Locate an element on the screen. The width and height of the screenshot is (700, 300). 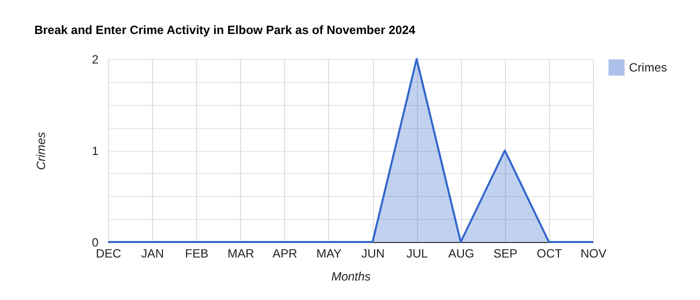
x-tick-label: MAR is located at coordinates (240, 253).